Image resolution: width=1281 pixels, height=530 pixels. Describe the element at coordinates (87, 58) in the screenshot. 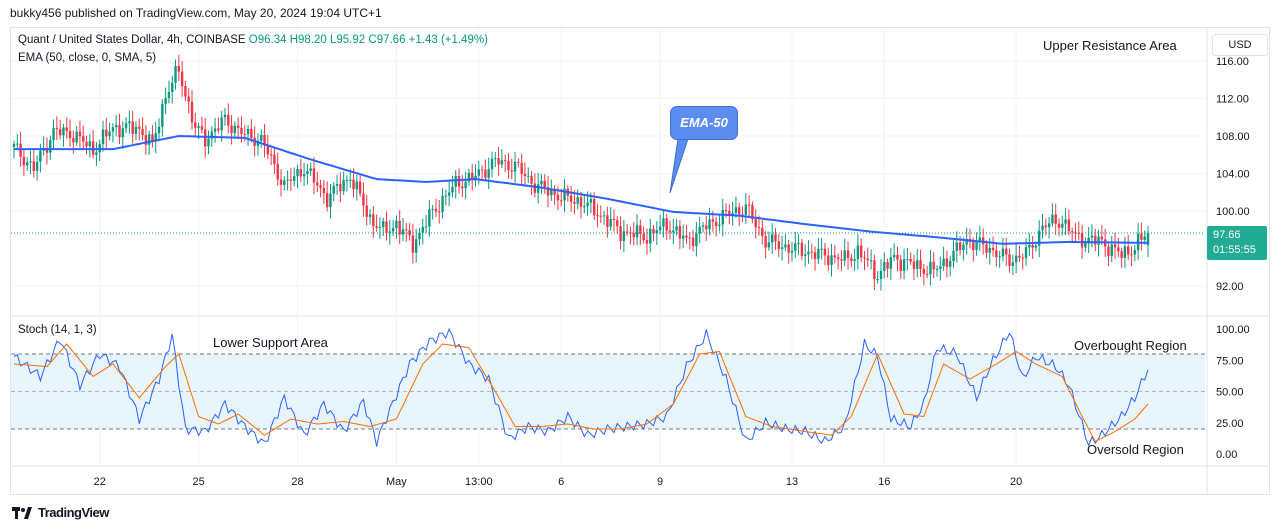

I see `ema-legend: EMA (50, close, 0, SMA, 5)` at that location.